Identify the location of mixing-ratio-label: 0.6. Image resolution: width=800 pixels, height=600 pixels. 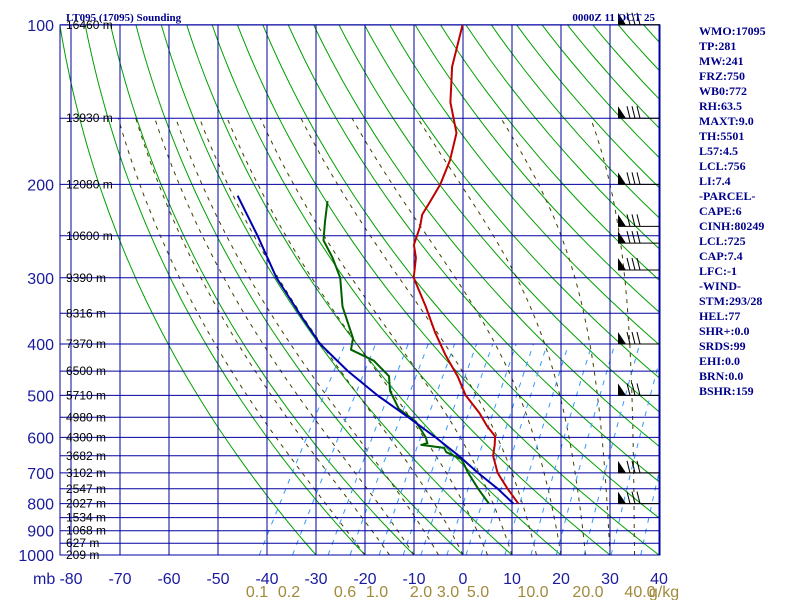
(345, 592).